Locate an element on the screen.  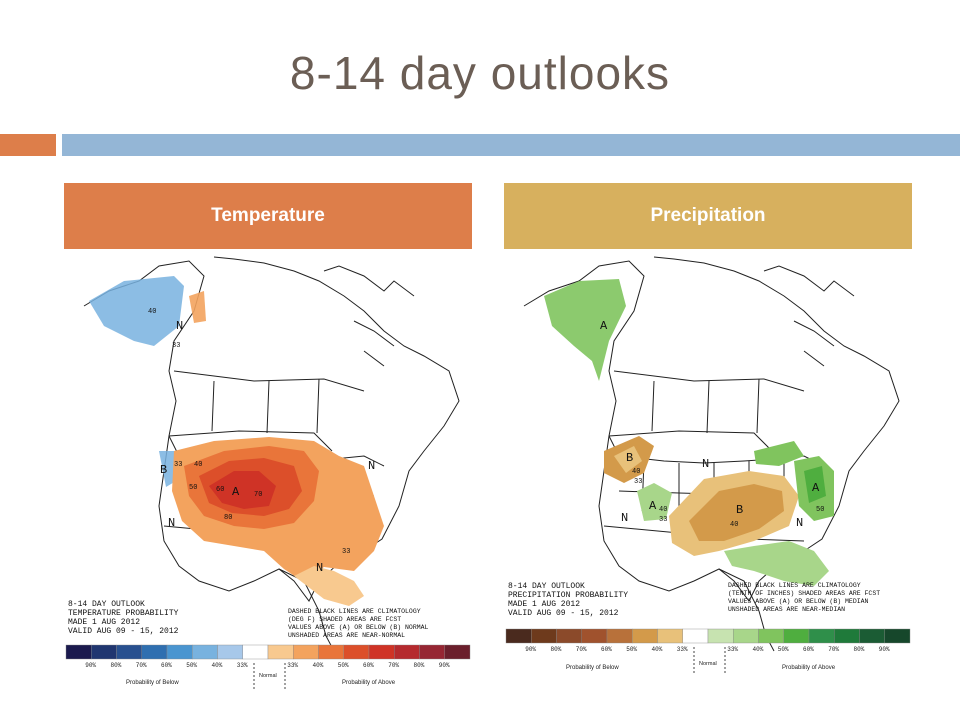
accent-bar-blue is located at coordinates (511, 145).